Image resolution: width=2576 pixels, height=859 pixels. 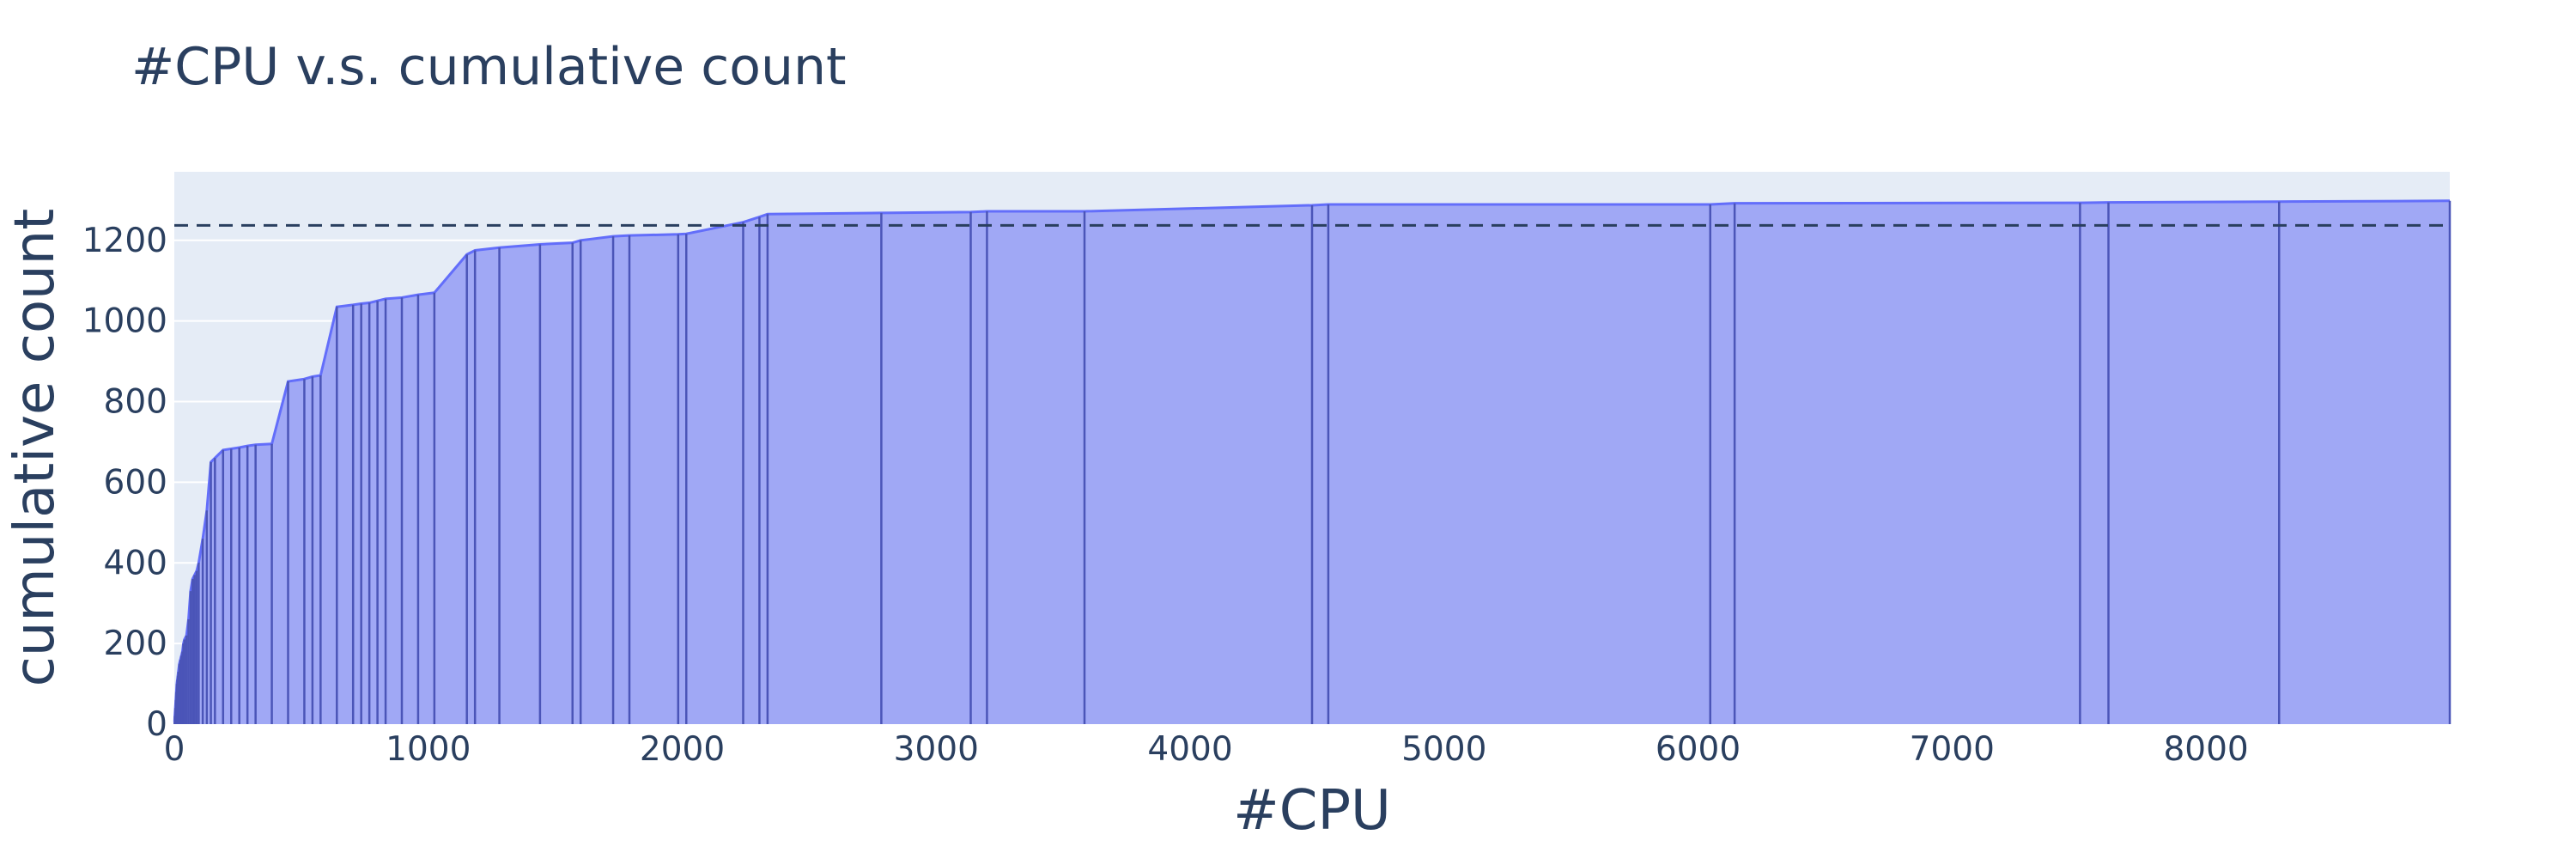 What do you see at coordinates (124, 241) in the screenshot?
I see `y-tick-label: 1200` at bounding box center [124, 241].